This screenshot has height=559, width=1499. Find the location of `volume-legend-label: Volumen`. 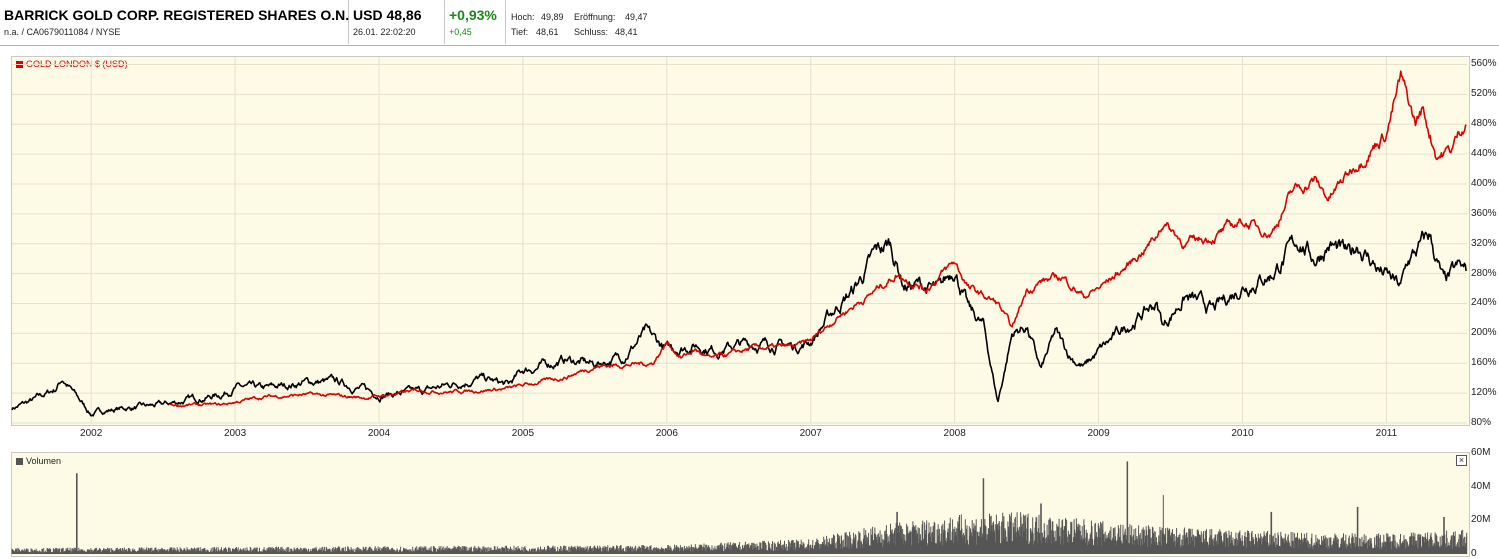

volume-legend-label: Volumen is located at coordinates (44, 461).